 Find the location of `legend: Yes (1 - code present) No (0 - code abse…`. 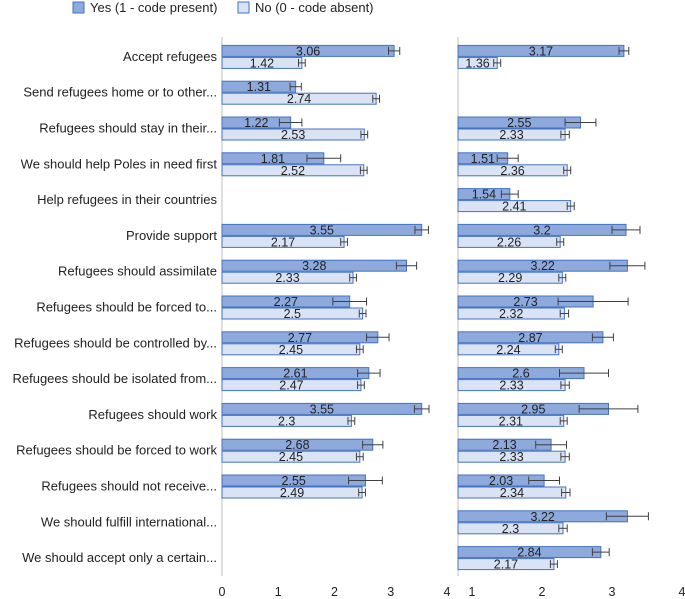

legend: Yes (1 - code present) No (0 - code abse… is located at coordinates (223, 7).